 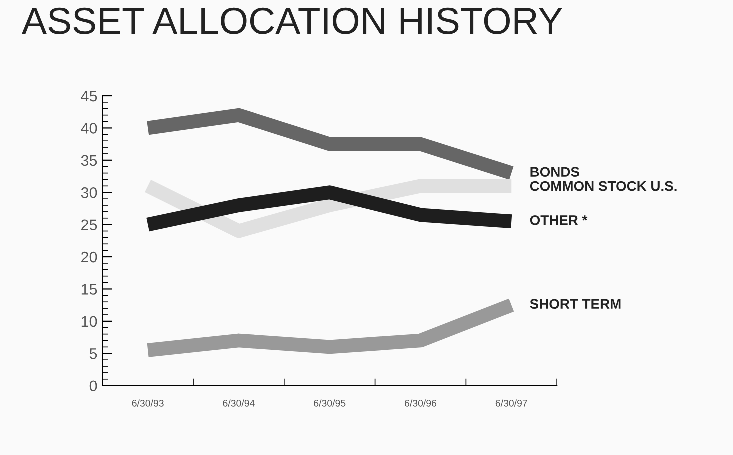 I want to click on y-tick-label: 10, so click(x=90, y=322).